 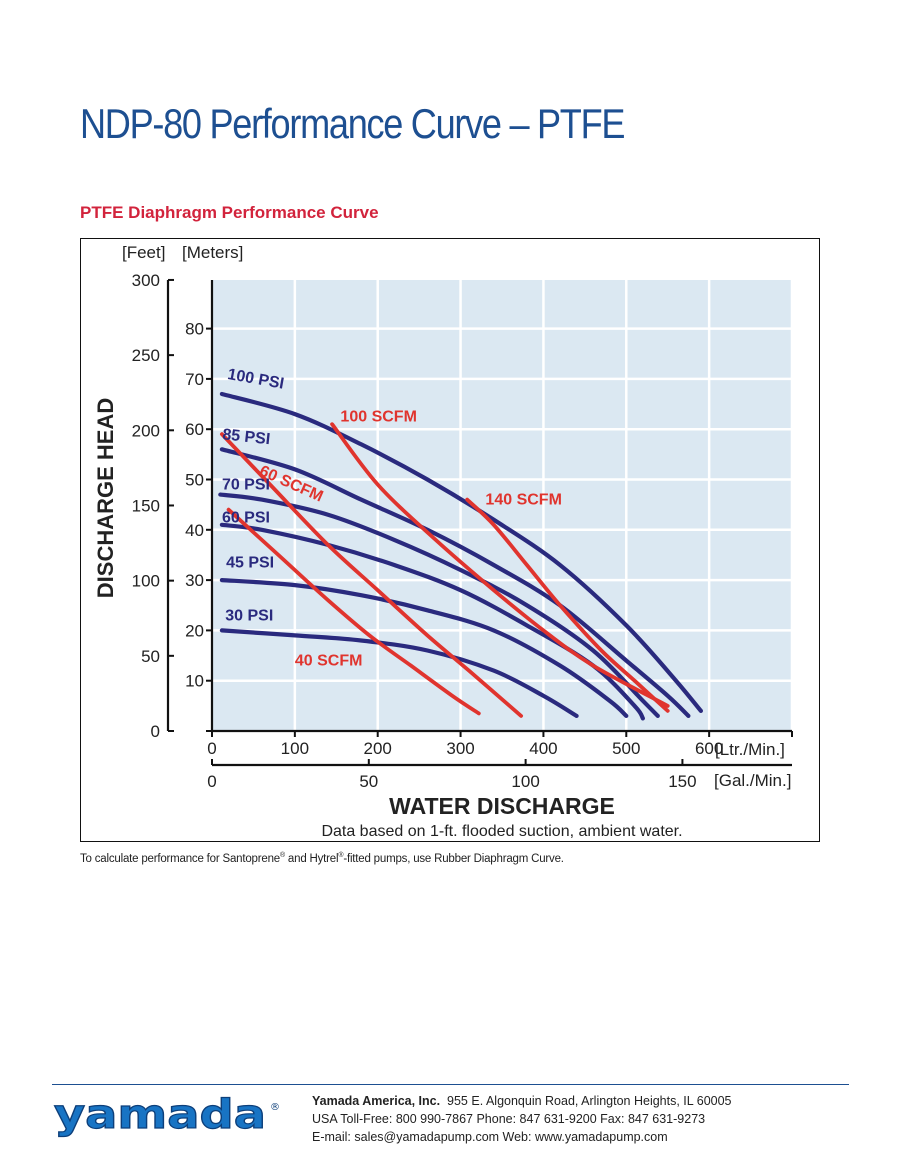 What do you see at coordinates (376, 1101) in the screenshot?
I see `company-name: Yamada America, Inc.` at bounding box center [376, 1101].